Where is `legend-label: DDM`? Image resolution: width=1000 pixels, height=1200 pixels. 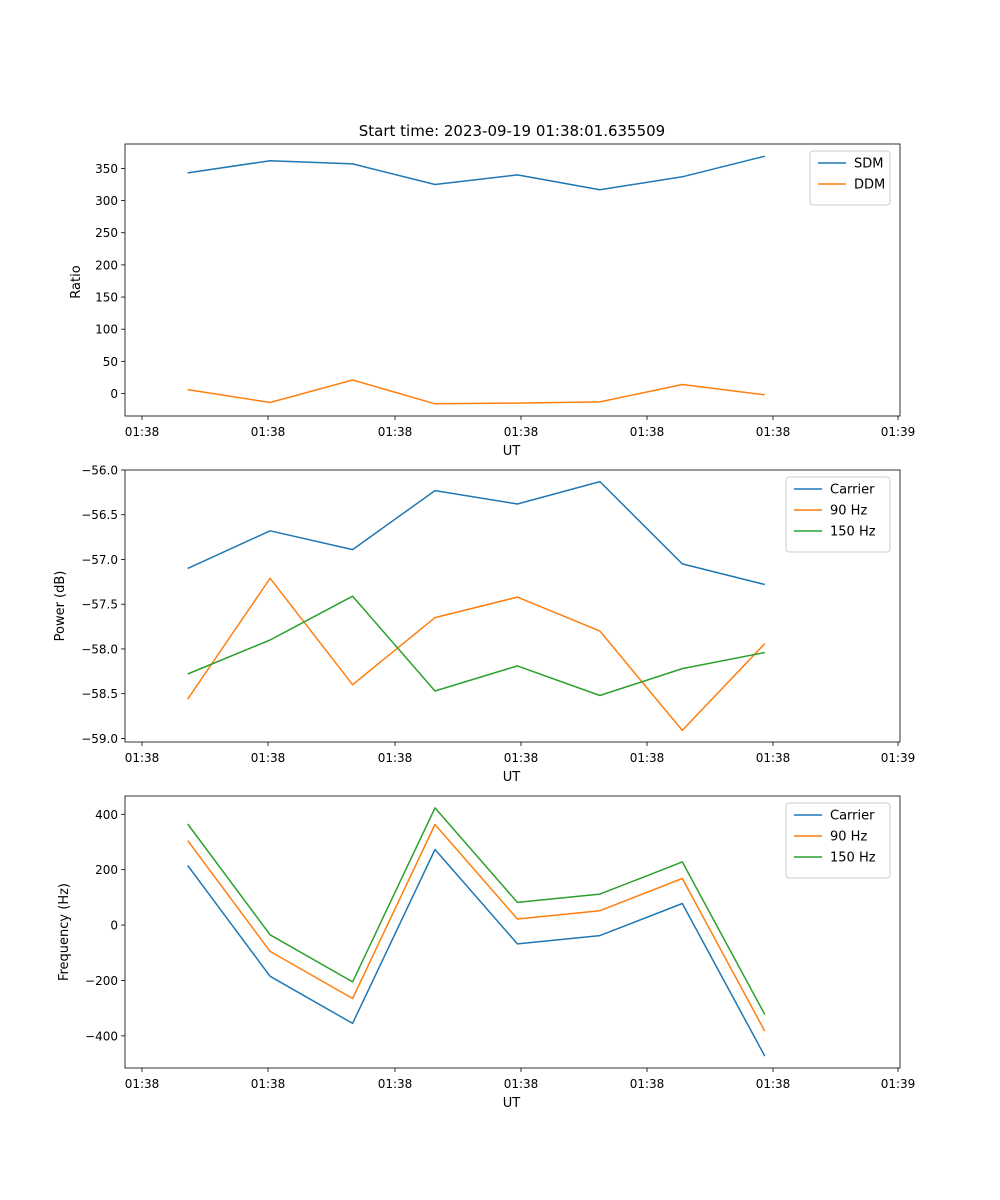 legend-label: DDM is located at coordinates (869, 185).